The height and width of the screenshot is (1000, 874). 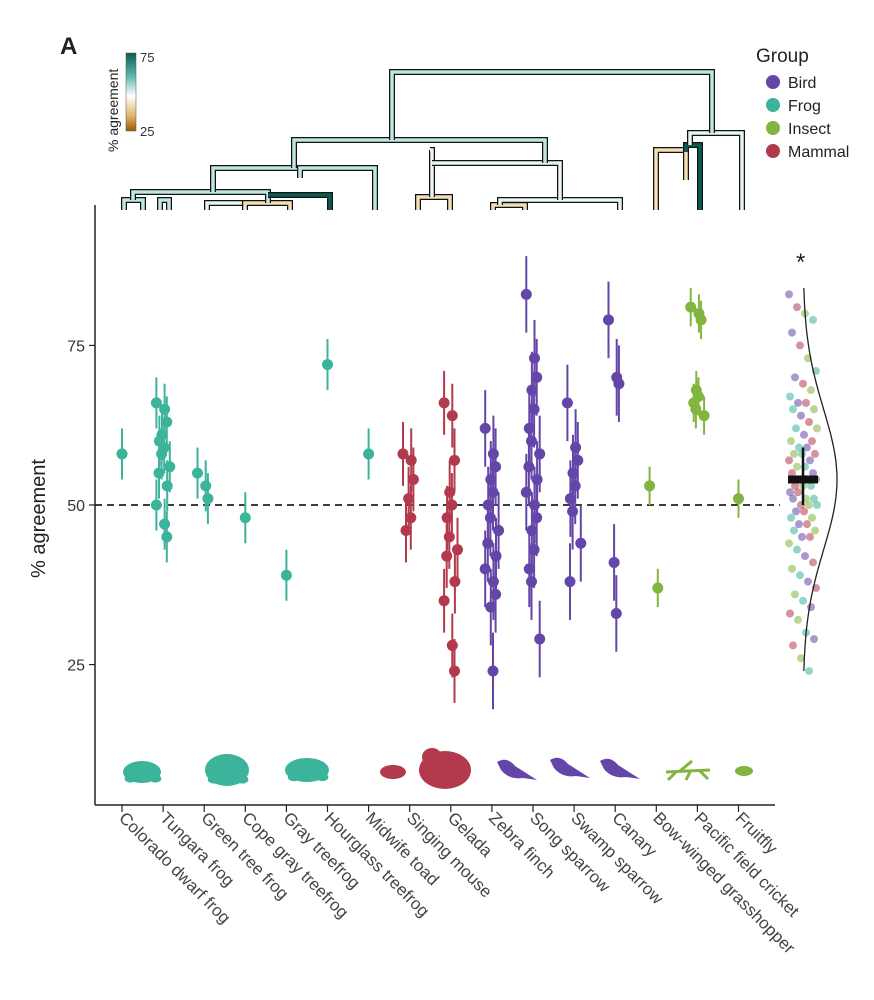 I want to click on colorbar-gradient, so click(x=131, y=92).